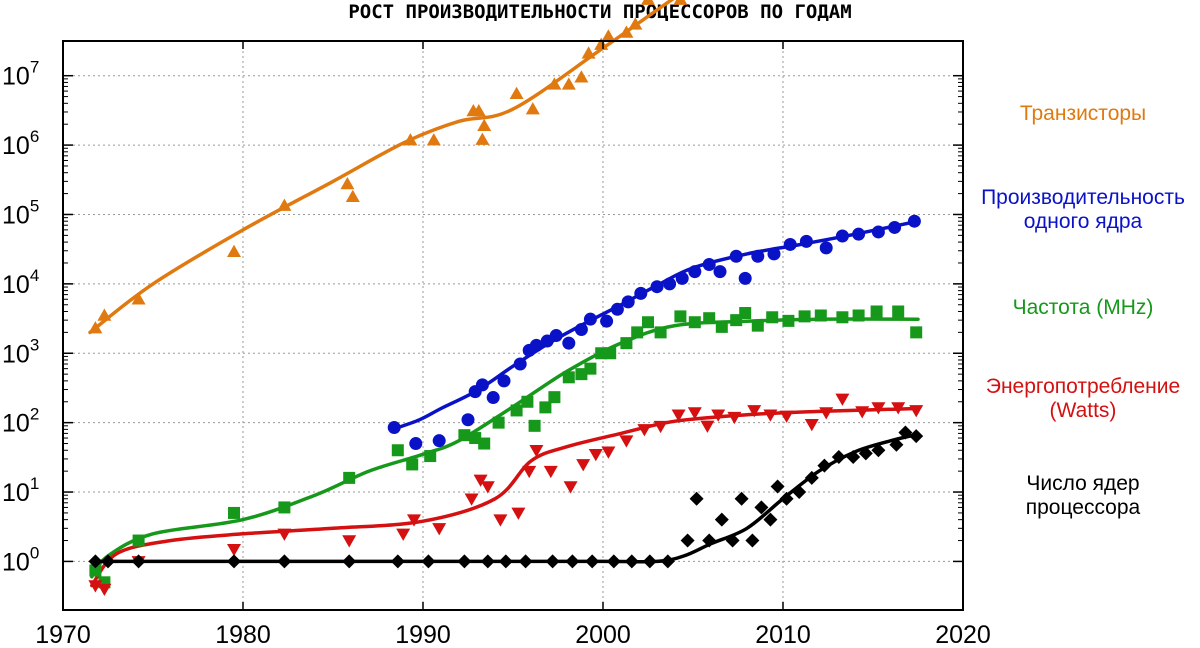 This screenshot has height=648, width=1200. What do you see at coordinates (20, 212) in the screenshot?
I see `y-tick-label: 10⁵` at bounding box center [20, 212].